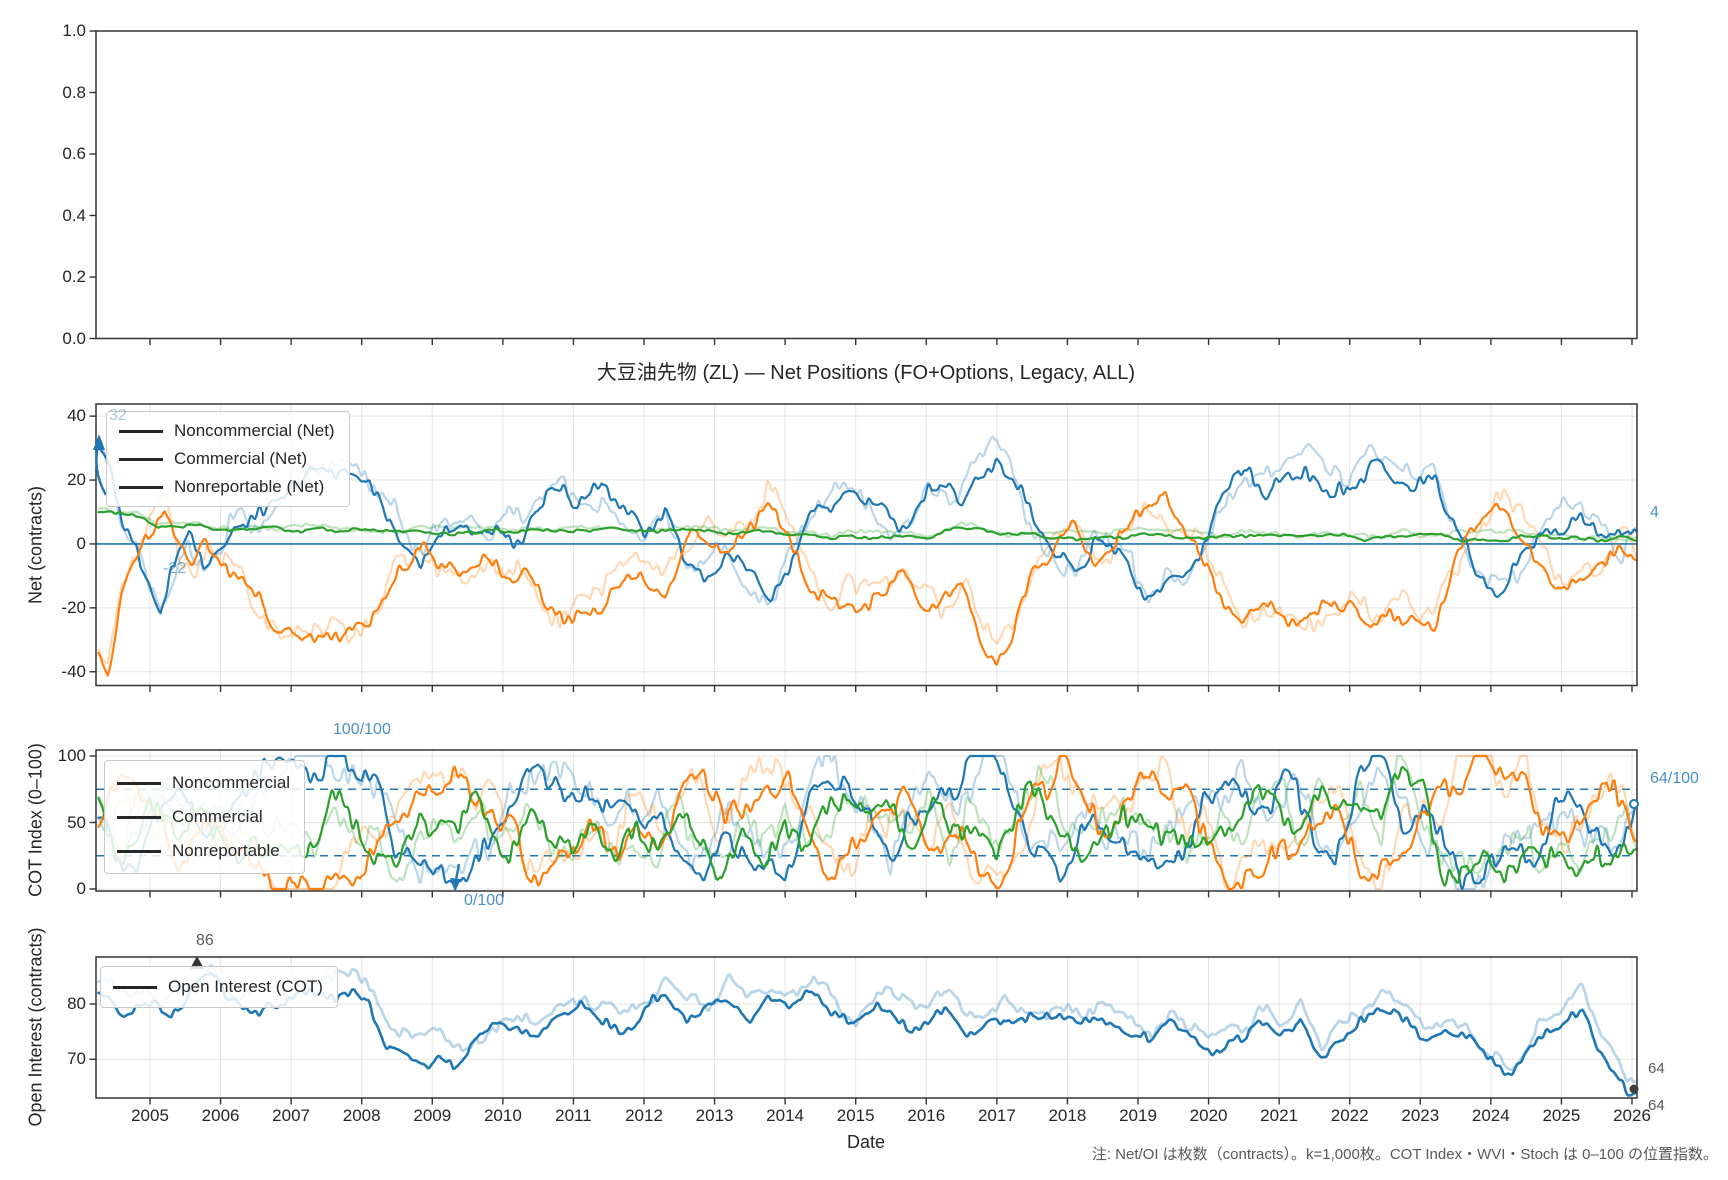  I want to click on x-tick-label: 2015, so click(855, 1115).